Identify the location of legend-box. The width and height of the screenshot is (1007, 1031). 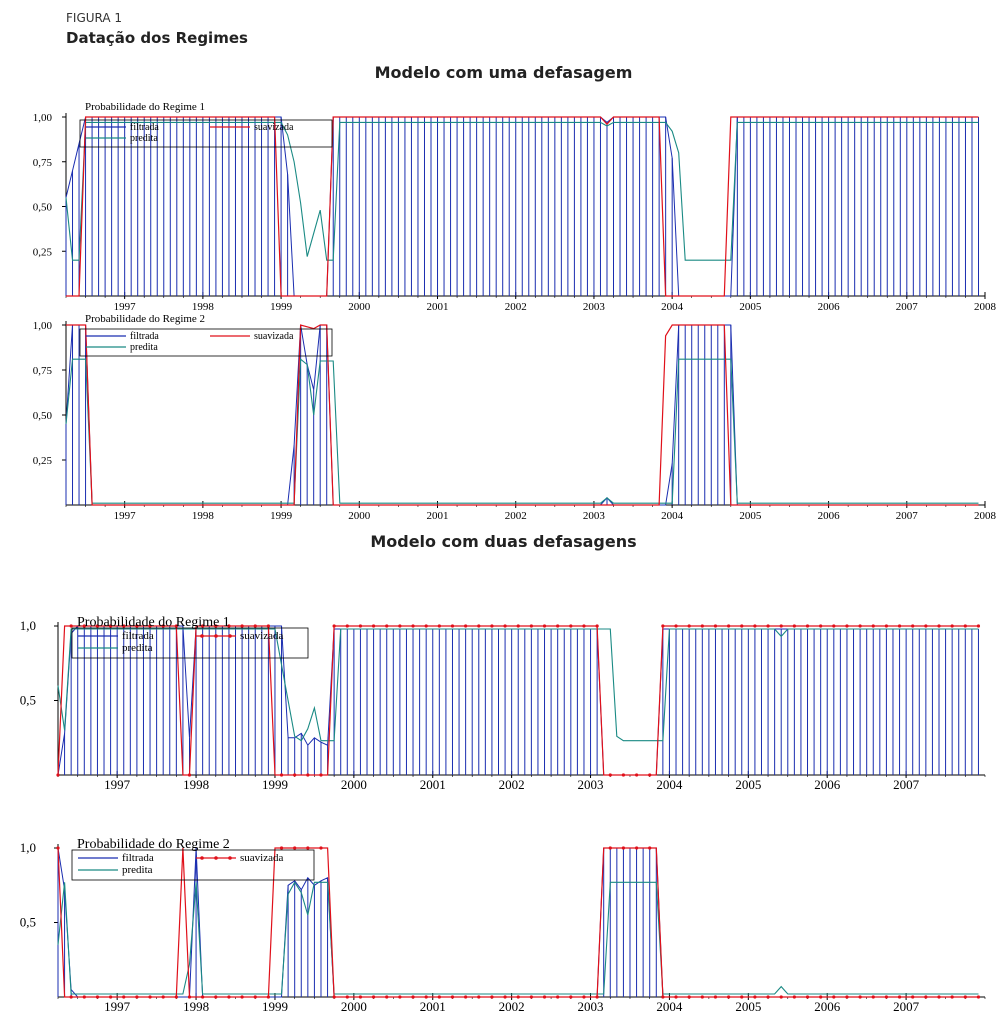
(190, 643).